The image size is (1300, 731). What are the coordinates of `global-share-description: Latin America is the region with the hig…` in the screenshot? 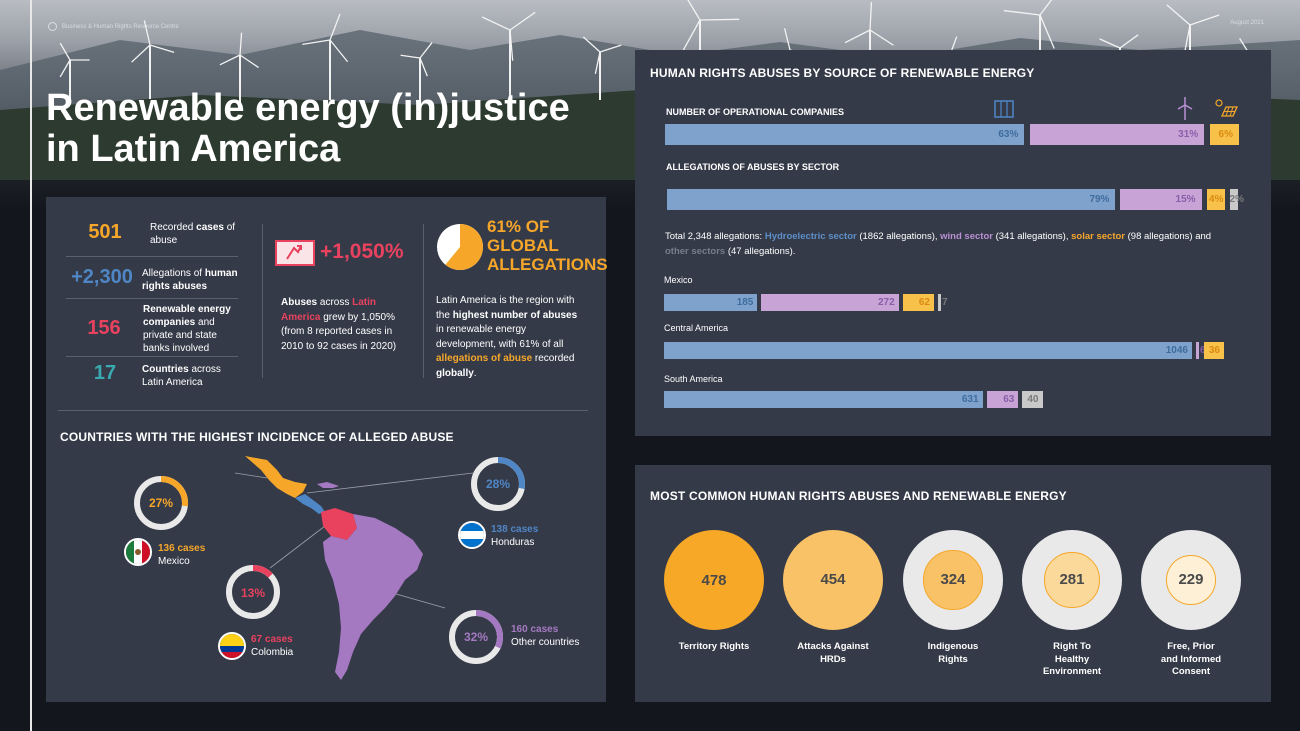 It's located at (507, 337).